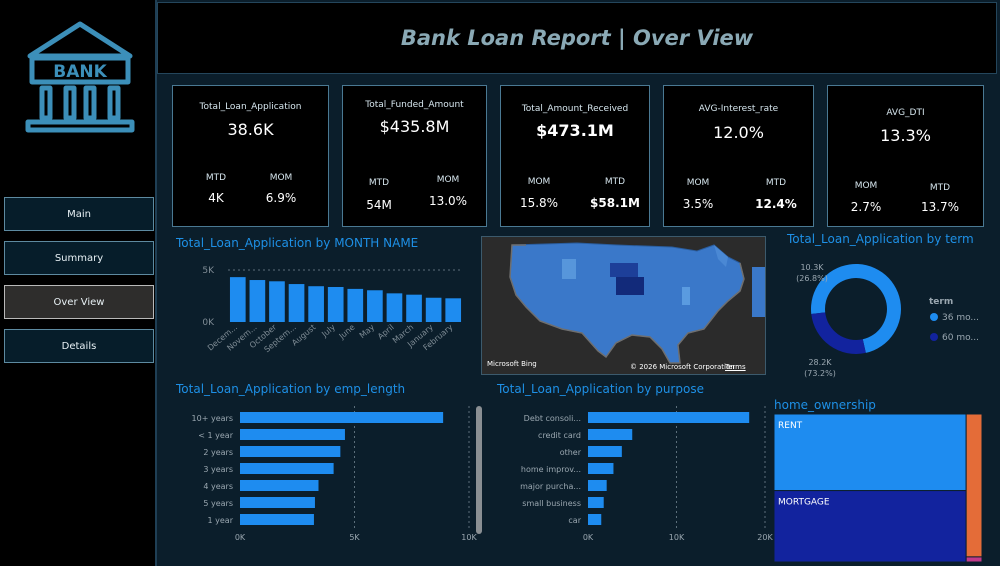  I want to click on y-tick-label: 5 years, so click(218, 503).